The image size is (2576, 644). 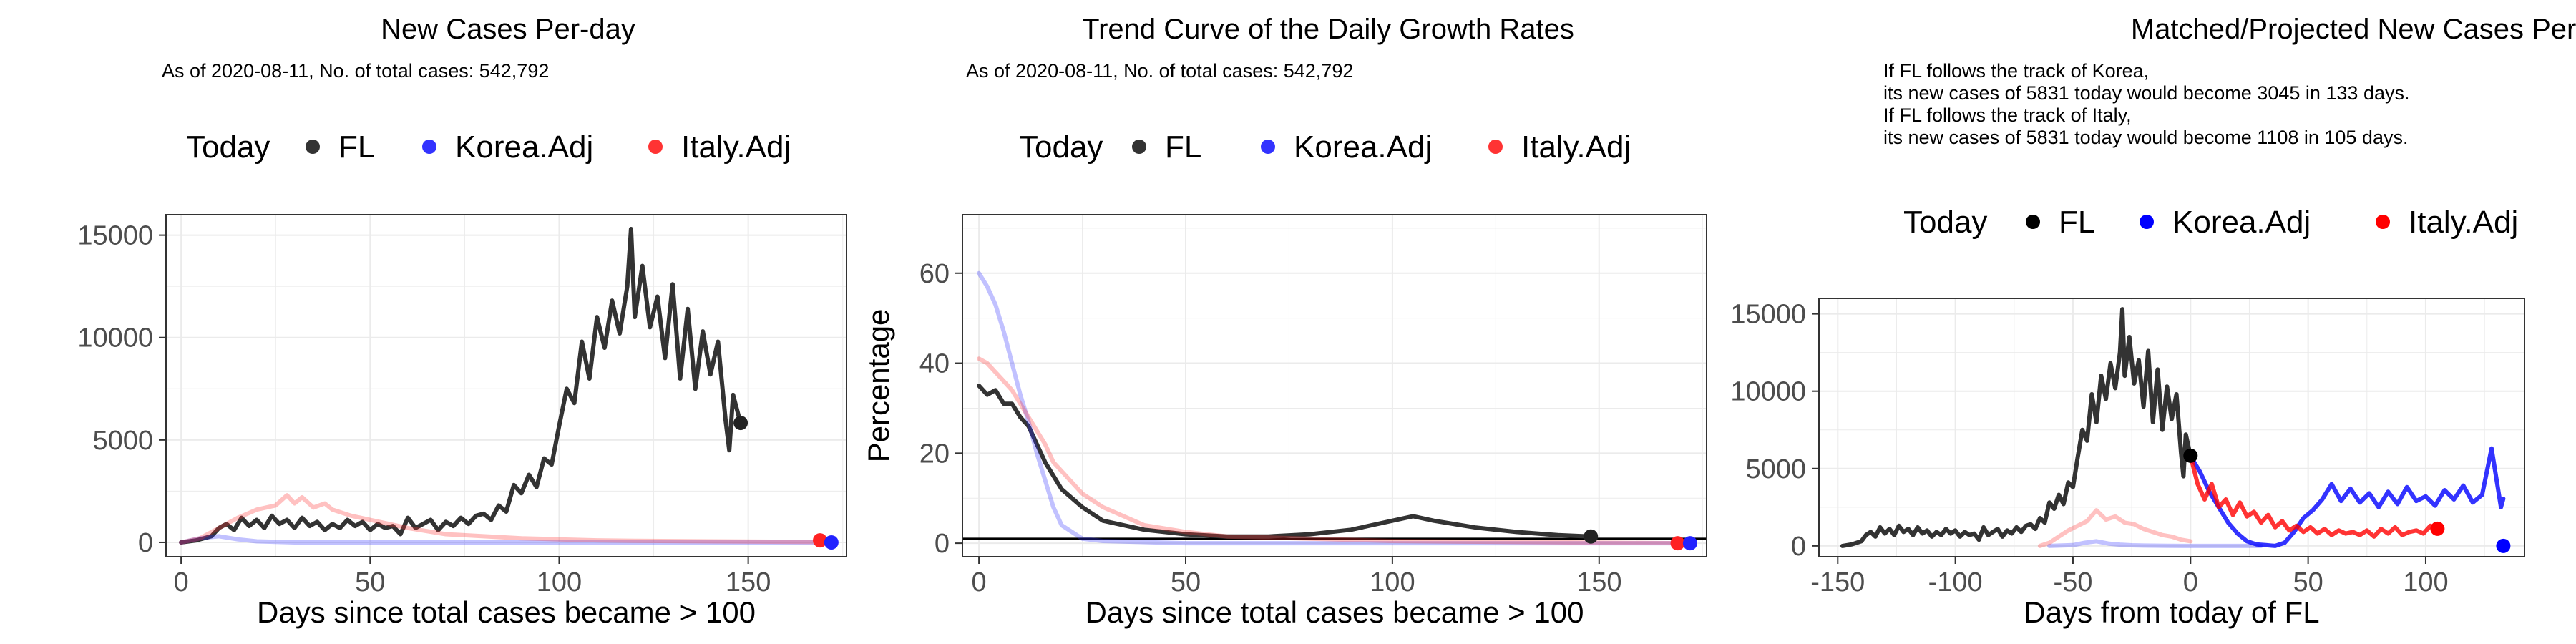 I want to click on chart-subtitle-line: If FL follows the track of Korea,, so click(x=2016, y=71).